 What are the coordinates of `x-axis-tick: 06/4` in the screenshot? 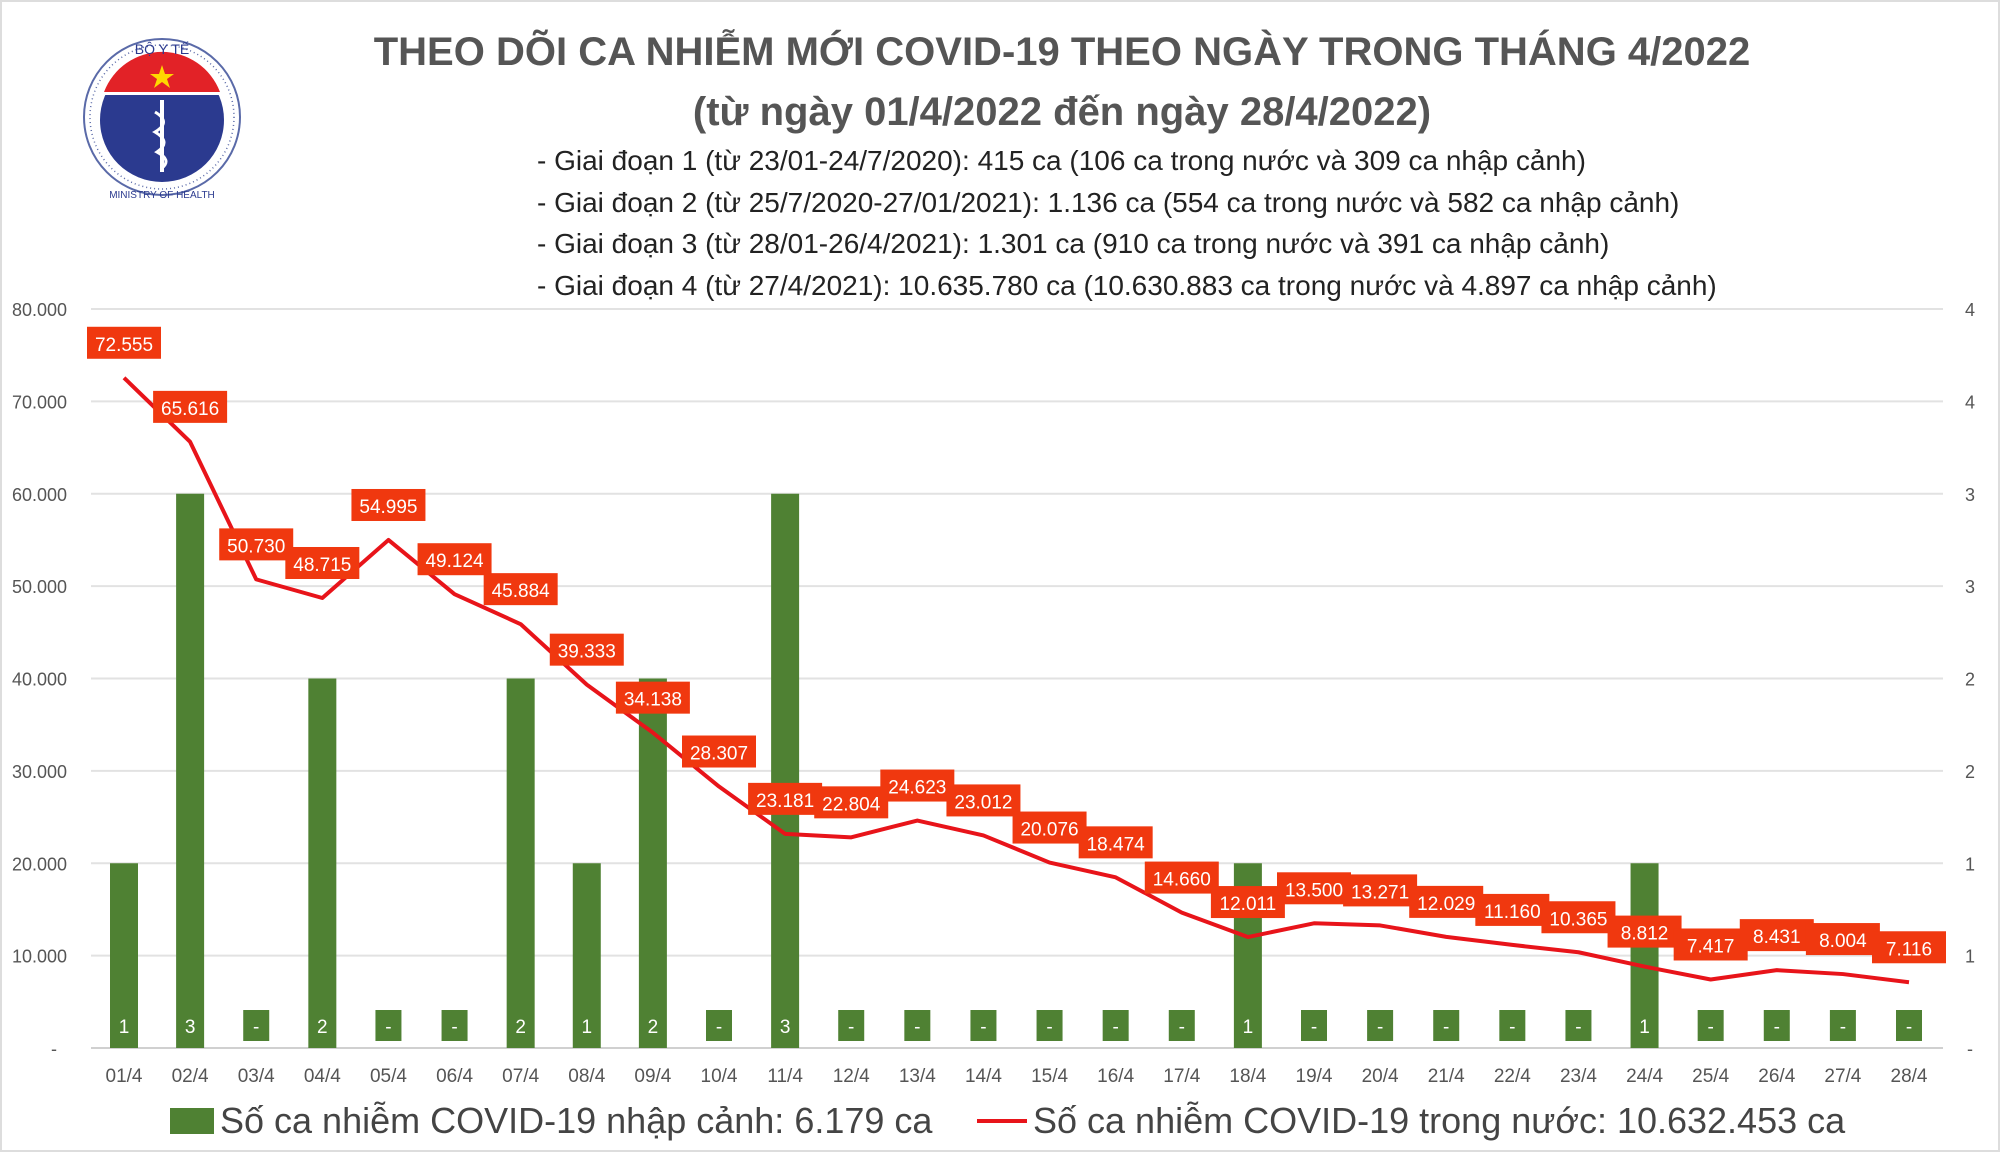 It's located at (454, 1076).